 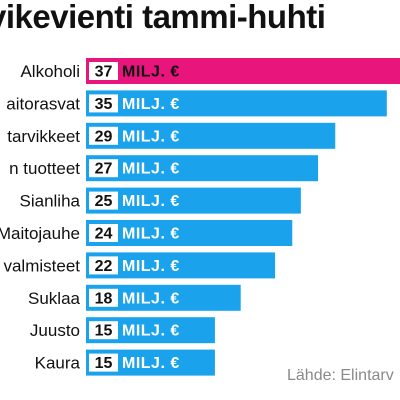 I want to click on chart-title: vikevienti tammi-huhti, so click(x=163, y=17).